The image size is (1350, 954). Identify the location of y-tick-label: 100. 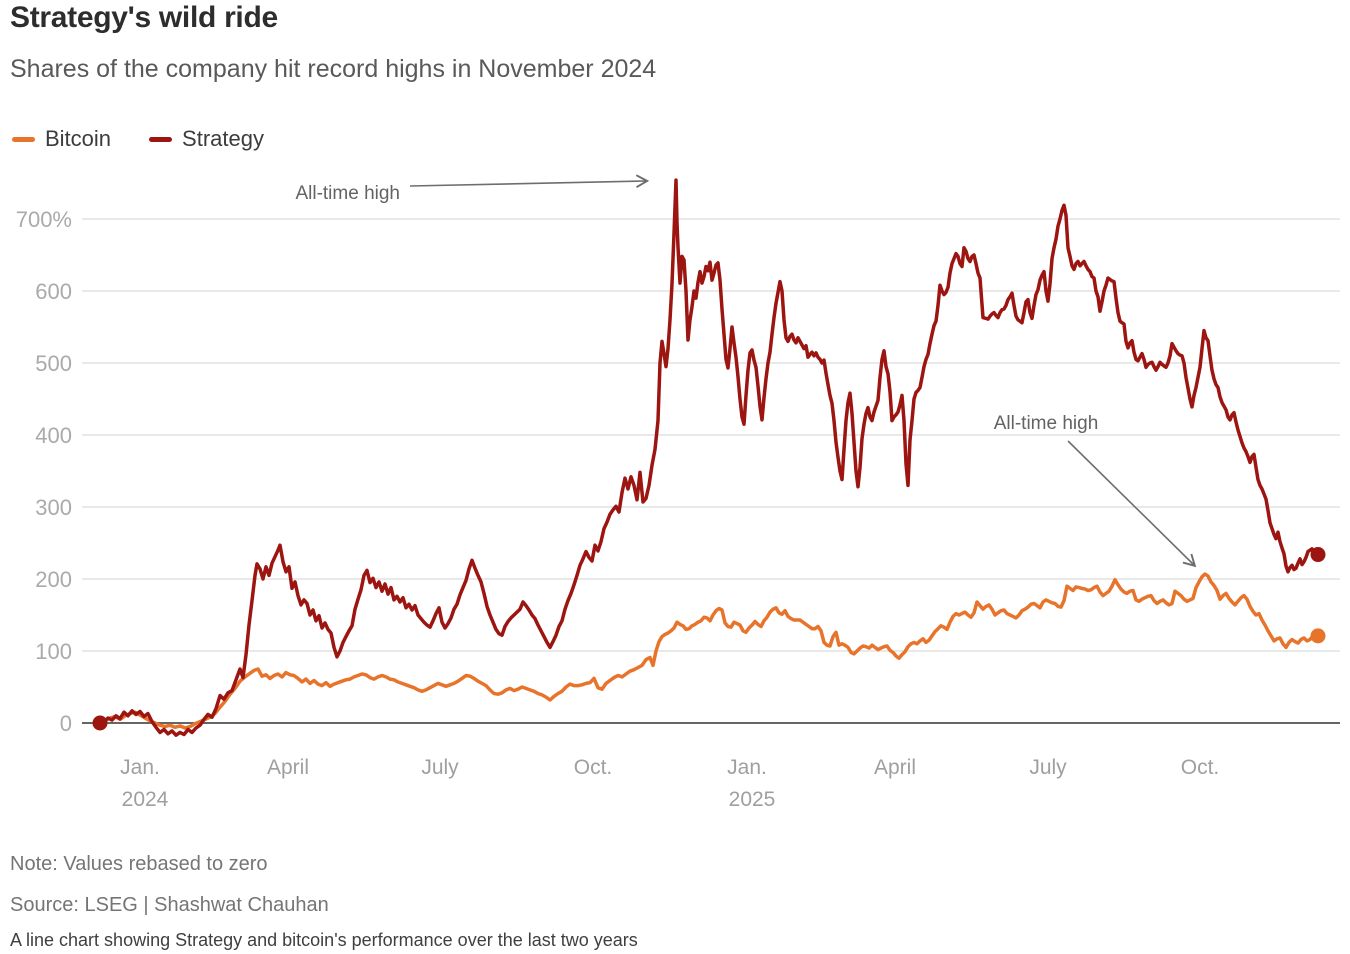
(53, 651).